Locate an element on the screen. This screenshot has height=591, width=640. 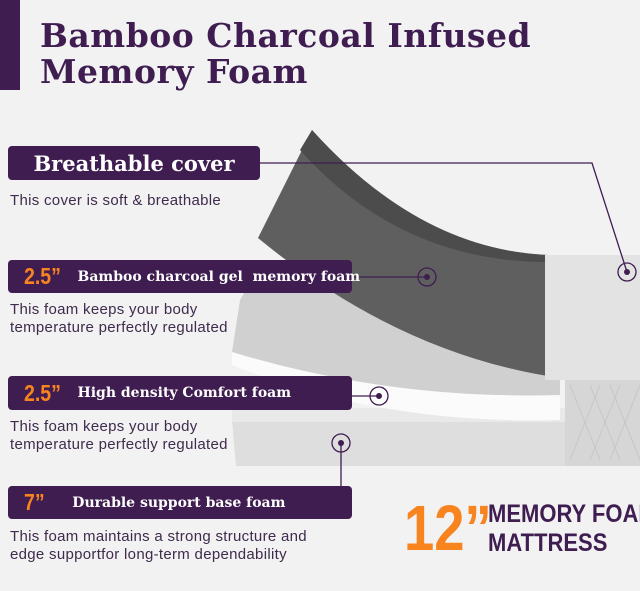
layer-label-base-foam: 7” Durable support base foam is located at coordinates (180, 502).